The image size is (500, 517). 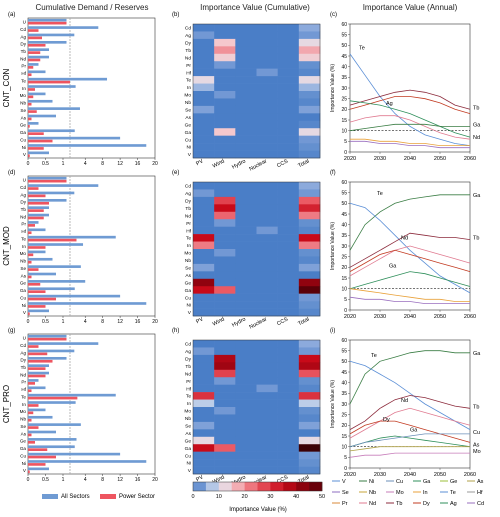 I want to click on column-label: Hydro, so click(x=239, y=164).